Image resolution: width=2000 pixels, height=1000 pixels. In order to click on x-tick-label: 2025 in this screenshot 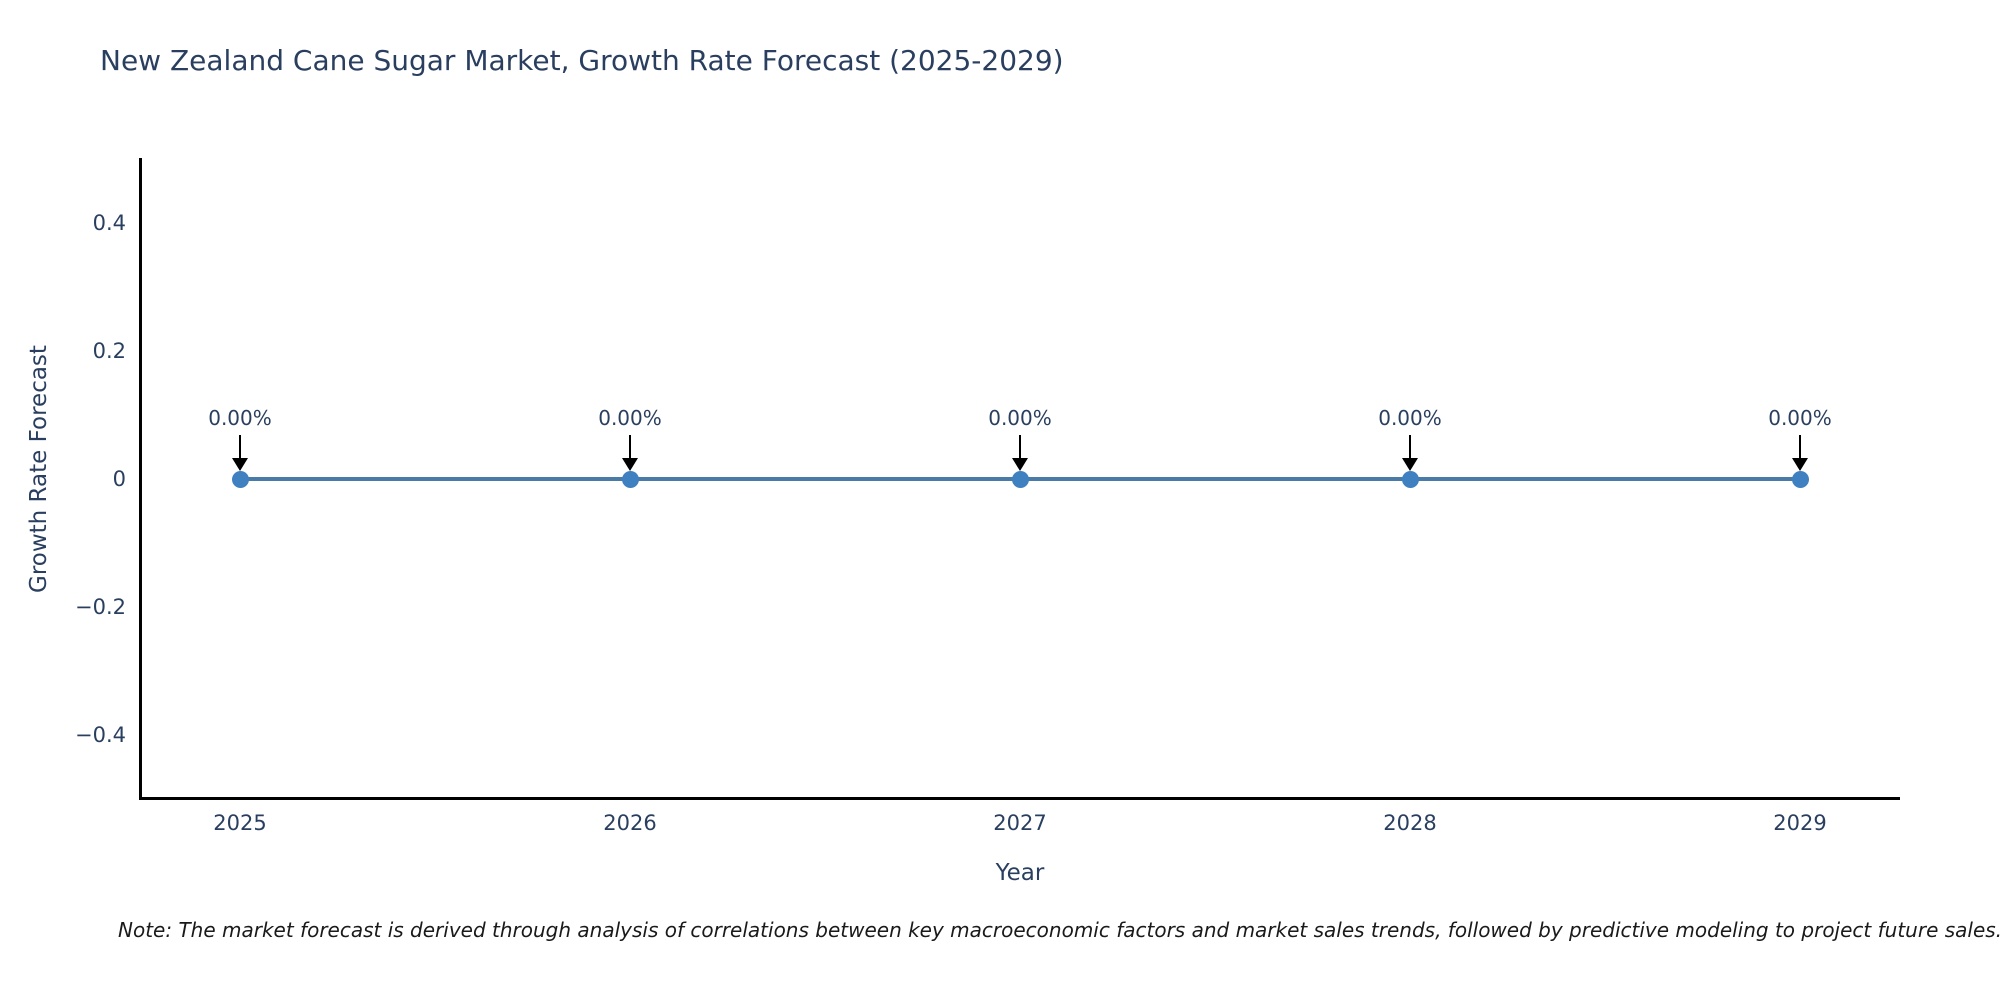, I will do `click(240, 823)`.